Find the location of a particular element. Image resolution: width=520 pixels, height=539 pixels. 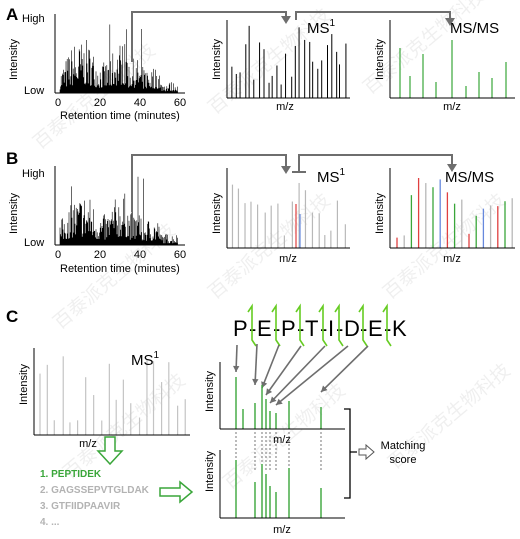

ms1-spectrum-a: Intensity m/z MS1 is located at coordinates (280, 65).